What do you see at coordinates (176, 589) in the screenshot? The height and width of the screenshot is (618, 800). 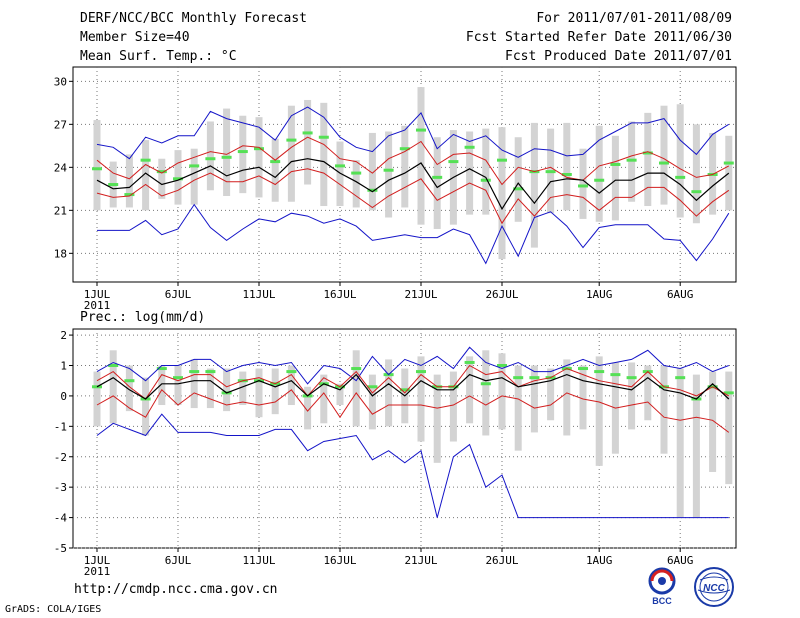 I see `source-url: http://cmdp.ncc.cma.gov.cn` at bounding box center [176, 589].